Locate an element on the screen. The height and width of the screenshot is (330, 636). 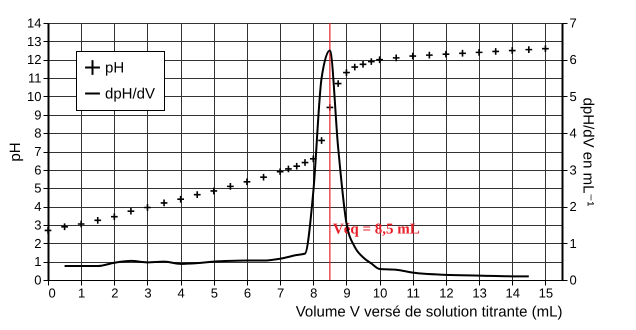
x-tick-label: 13 is located at coordinates (479, 293).